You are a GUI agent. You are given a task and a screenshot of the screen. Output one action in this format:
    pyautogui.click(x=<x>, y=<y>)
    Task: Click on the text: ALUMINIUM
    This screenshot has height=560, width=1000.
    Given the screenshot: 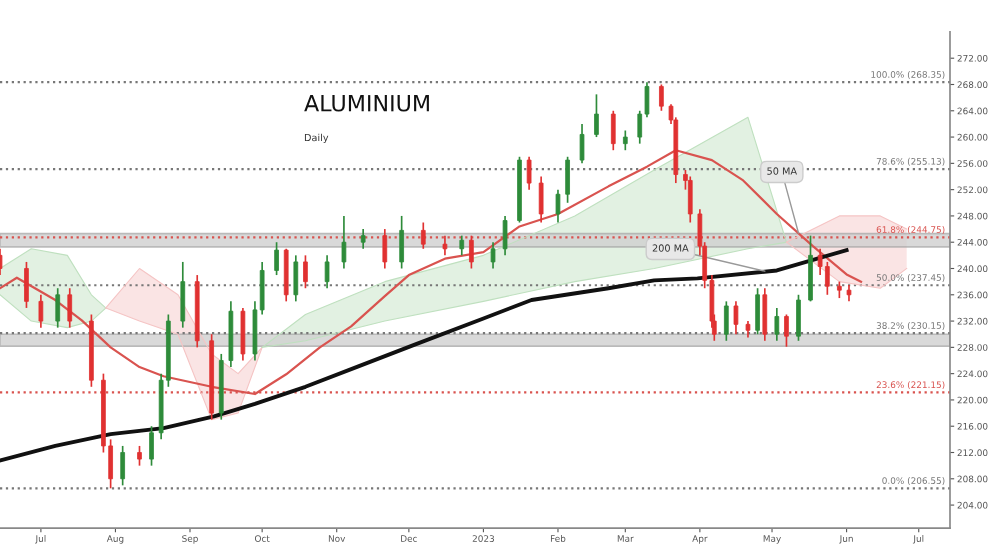 What is the action you would take?
    pyautogui.click(x=366, y=103)
    